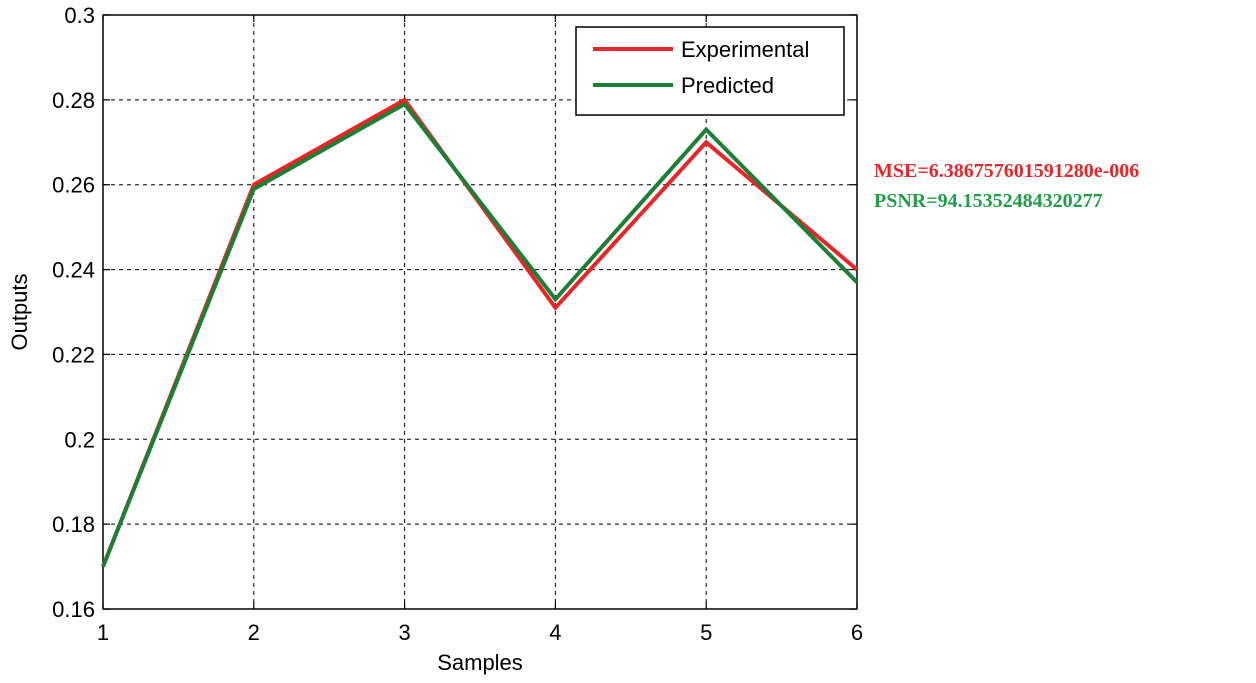 The width and height of the screenshot is (1256, 683). Describe the element at coordinates (73, 100) in the screenshot. I see `y-tick-label: 0.28` at that location.